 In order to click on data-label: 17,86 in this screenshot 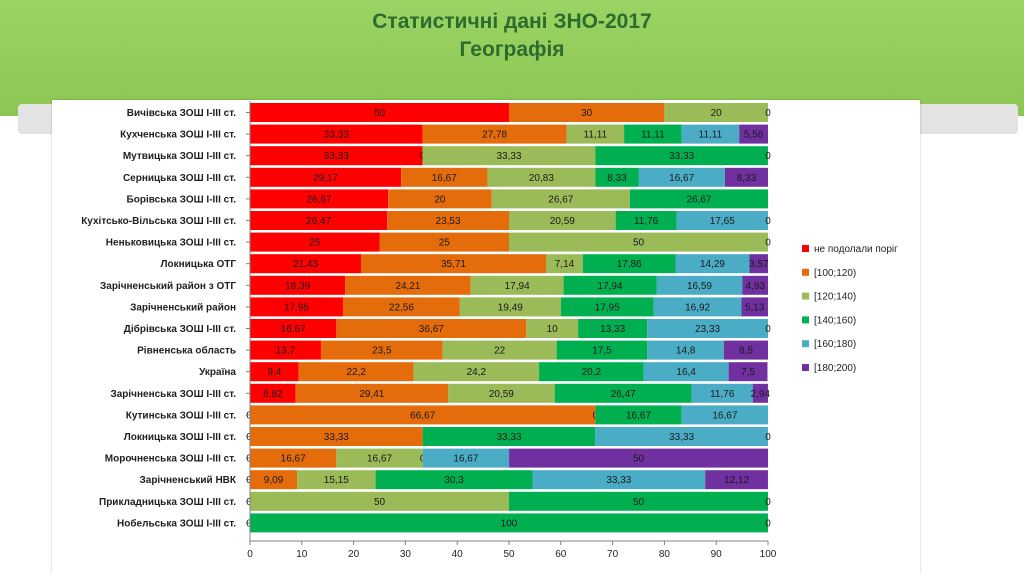, I will do `click(629, 264)`.